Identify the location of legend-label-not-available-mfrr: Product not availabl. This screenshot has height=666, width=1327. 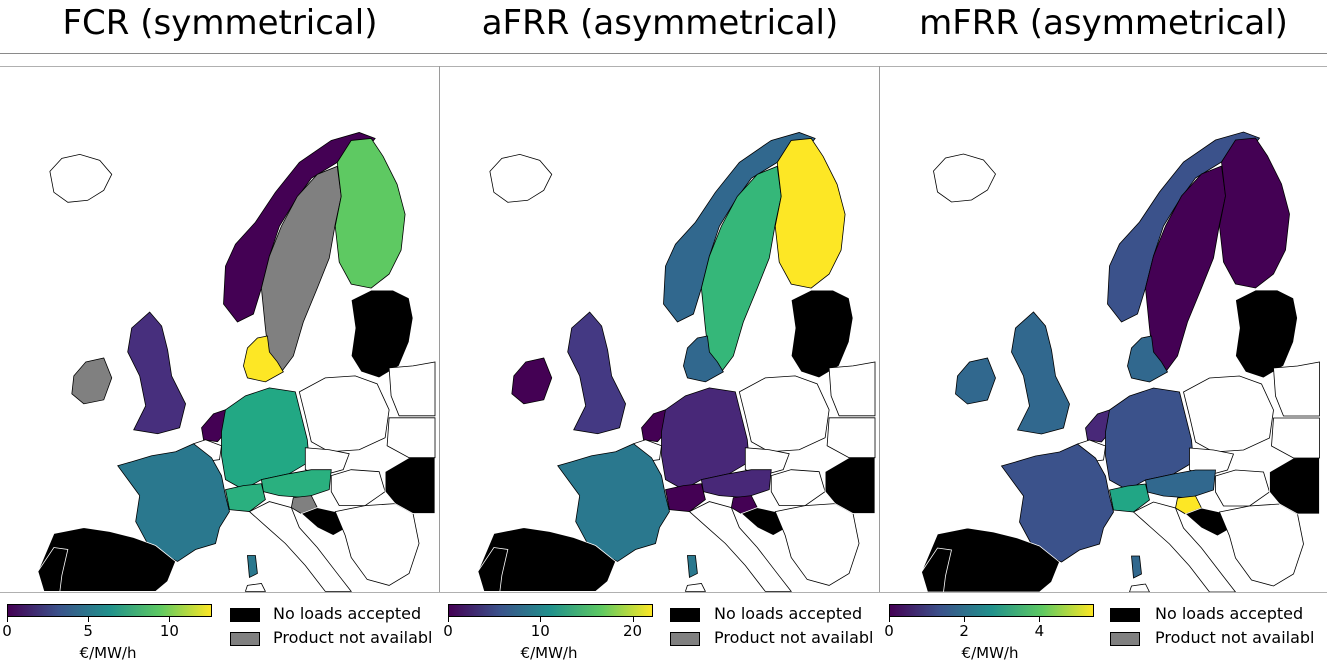
(1235, 637).